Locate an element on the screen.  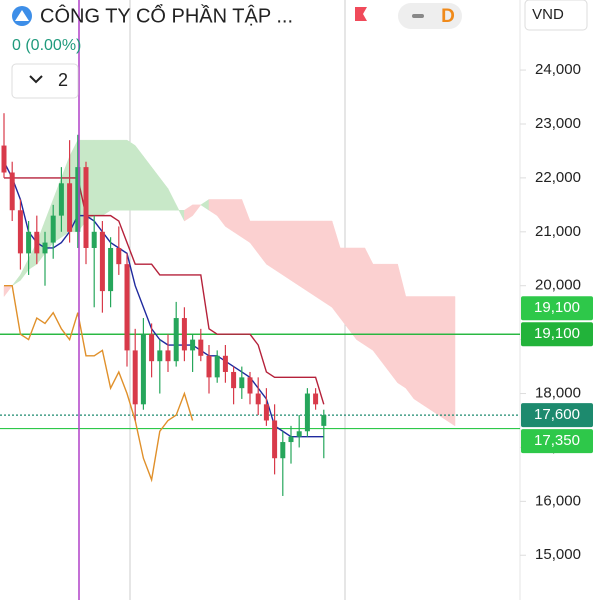
currency: VND is located at coordinates (548, 14).